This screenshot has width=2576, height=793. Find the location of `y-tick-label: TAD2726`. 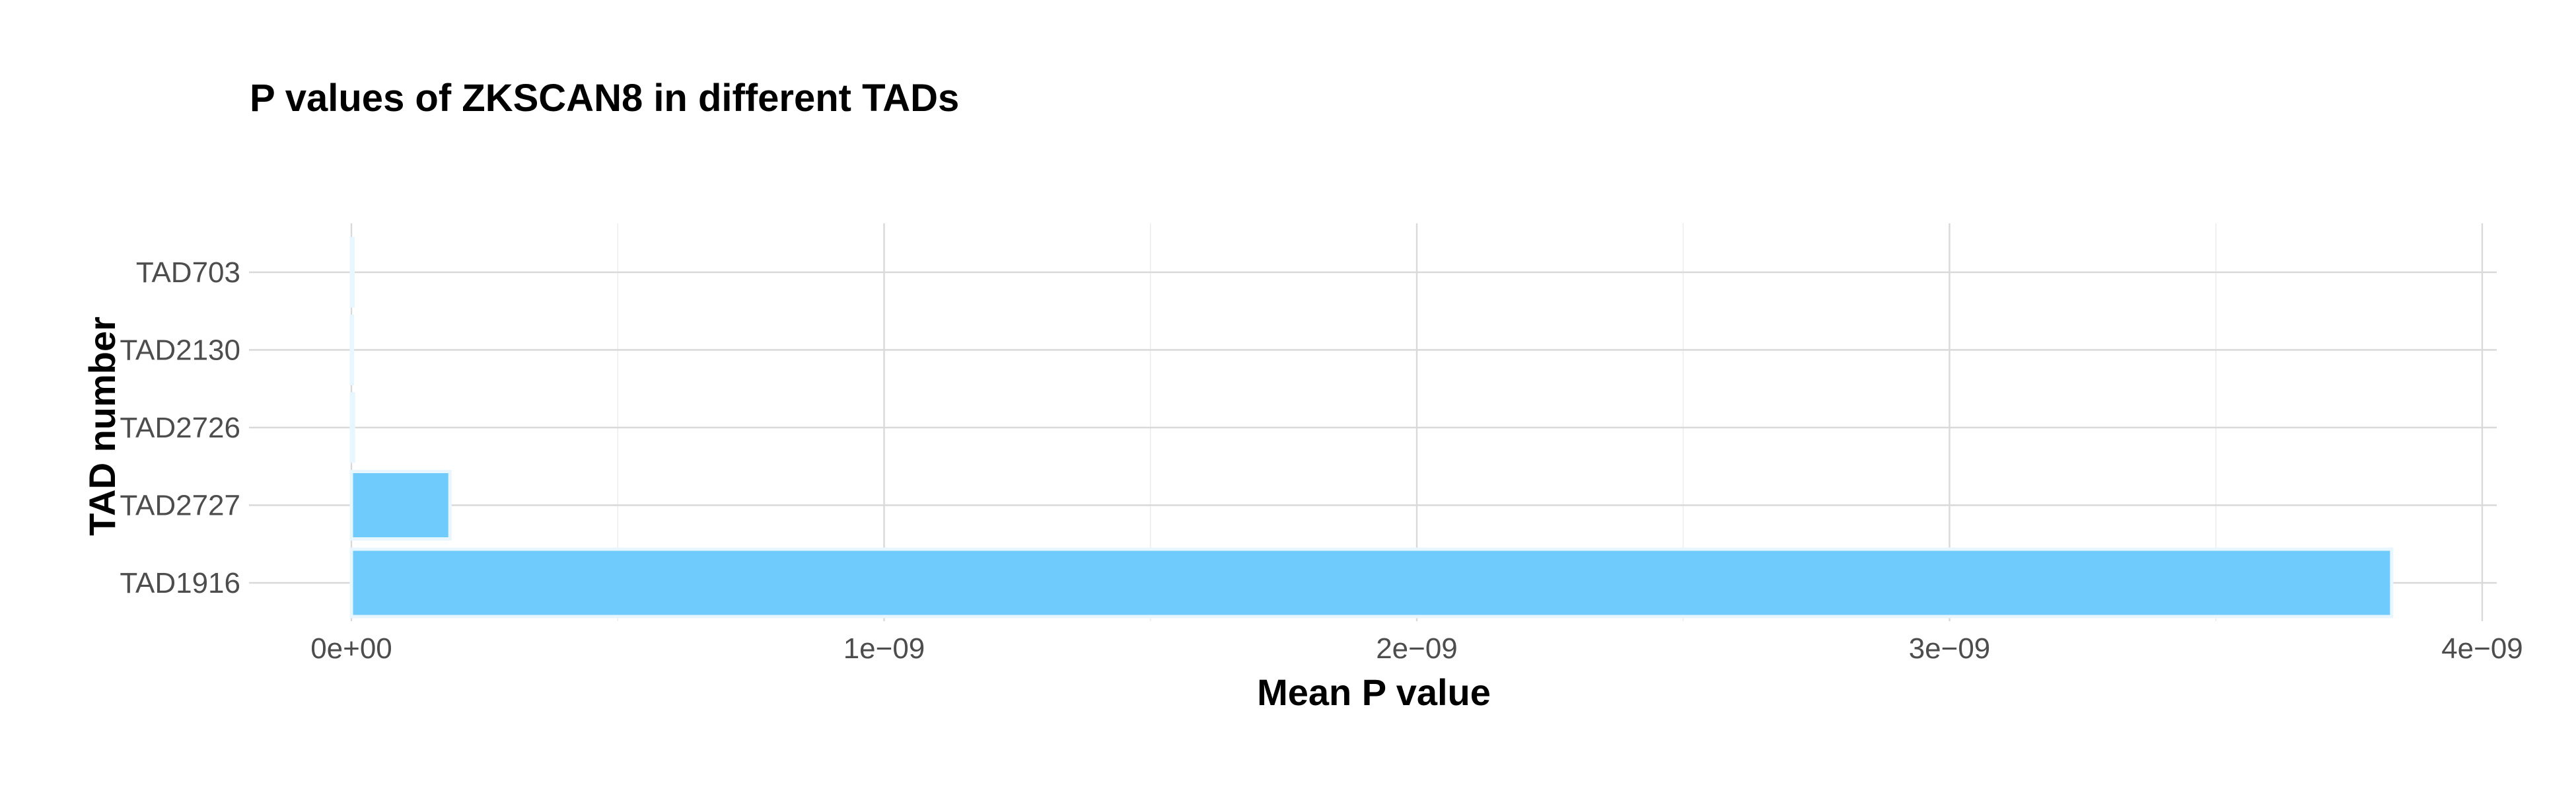

y-tick-label: TAD2726 is located at coordinates (180, 428).